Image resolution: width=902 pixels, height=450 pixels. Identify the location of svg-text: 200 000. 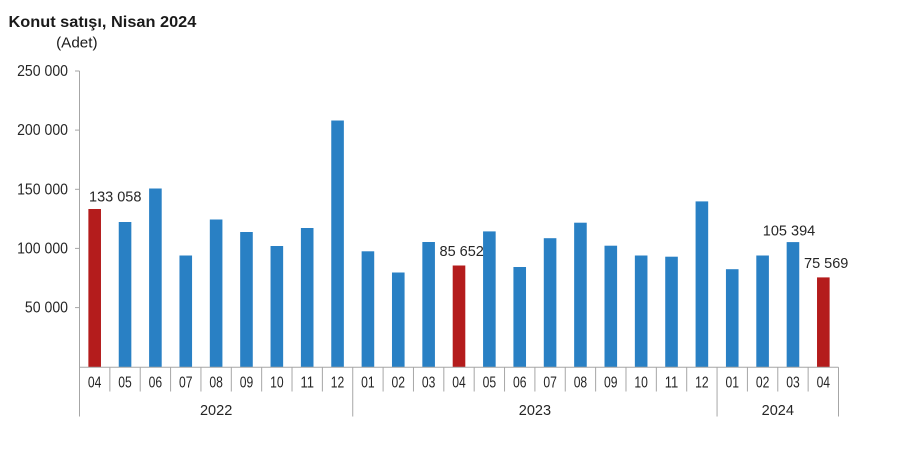
(42, 130).